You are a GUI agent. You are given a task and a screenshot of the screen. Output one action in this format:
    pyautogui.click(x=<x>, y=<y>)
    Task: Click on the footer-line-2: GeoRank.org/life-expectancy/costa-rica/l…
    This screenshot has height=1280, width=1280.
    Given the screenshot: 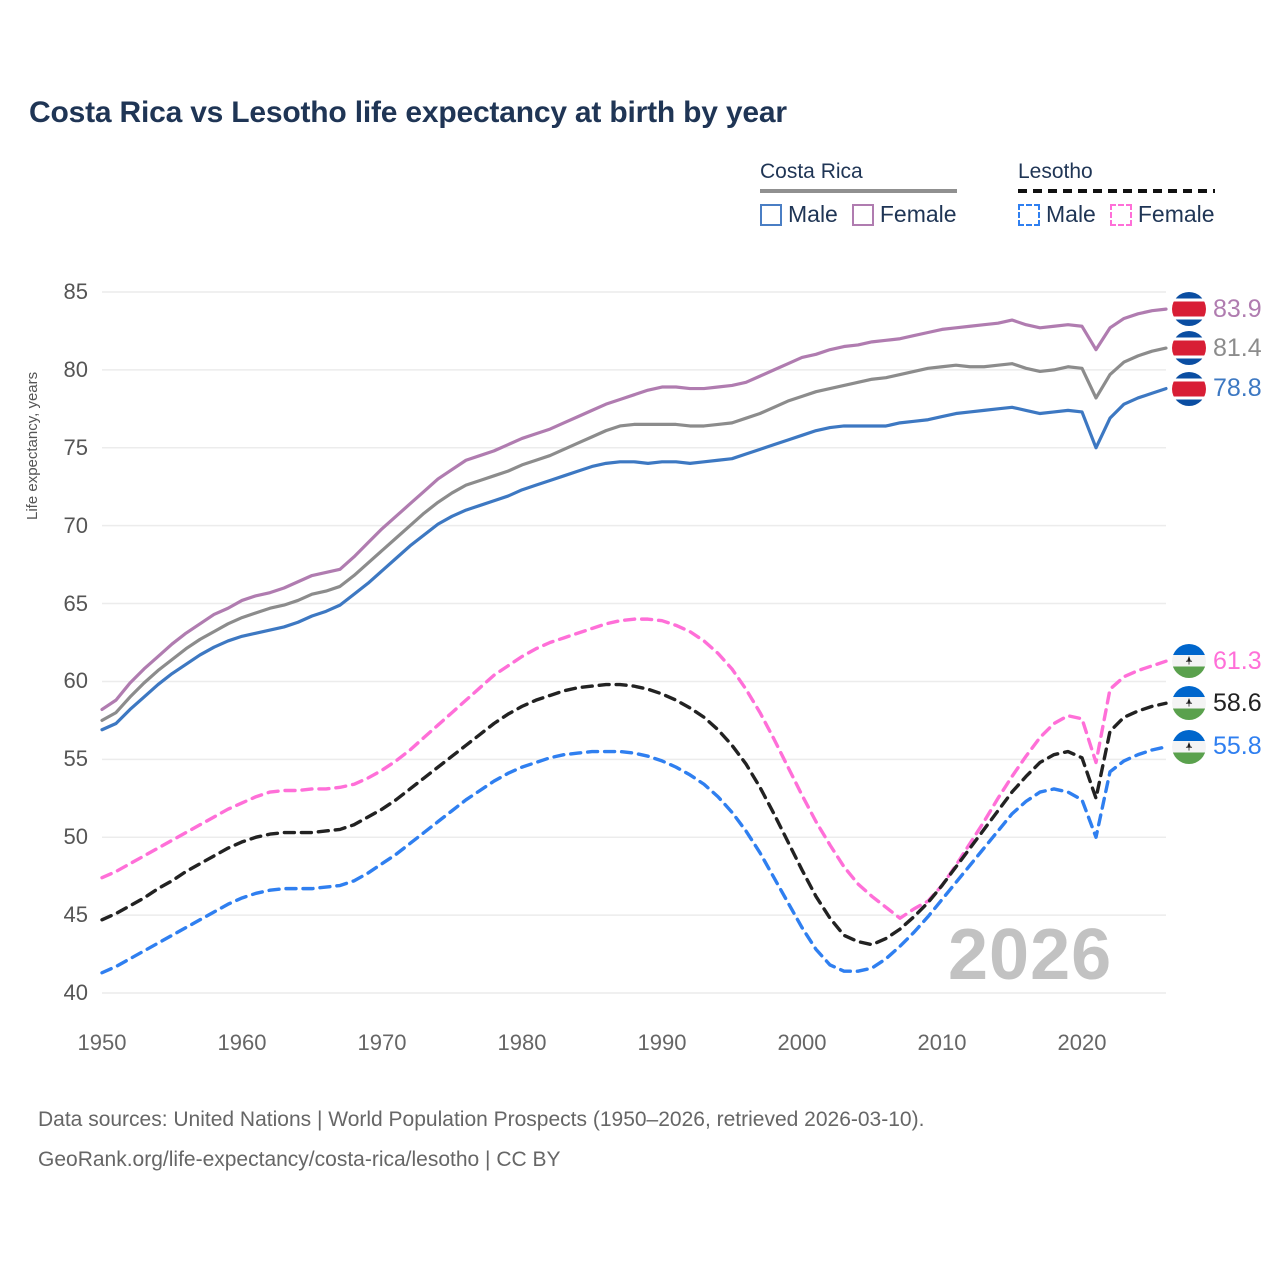 What is the action you would take?
    pyautogui.click(x=299, y=1159)
    